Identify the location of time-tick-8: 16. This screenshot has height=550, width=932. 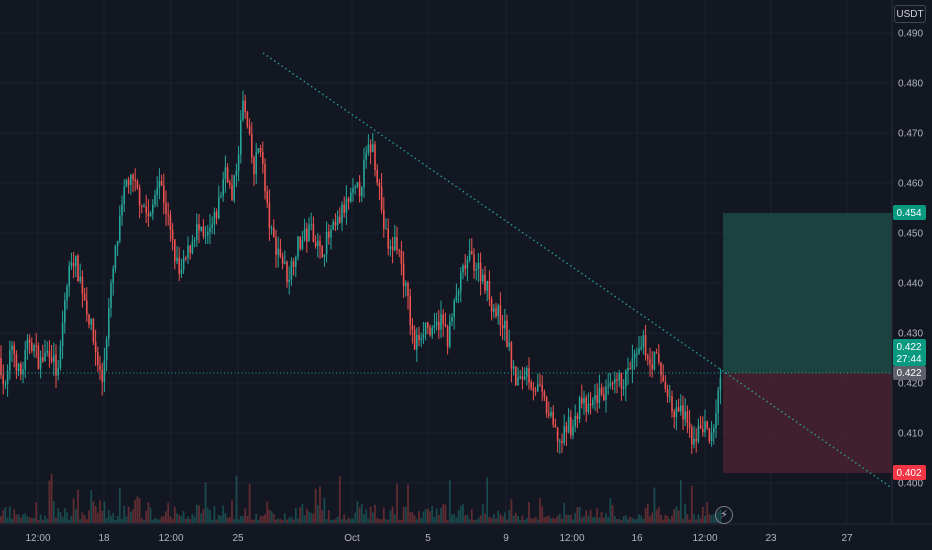
(637, 538).